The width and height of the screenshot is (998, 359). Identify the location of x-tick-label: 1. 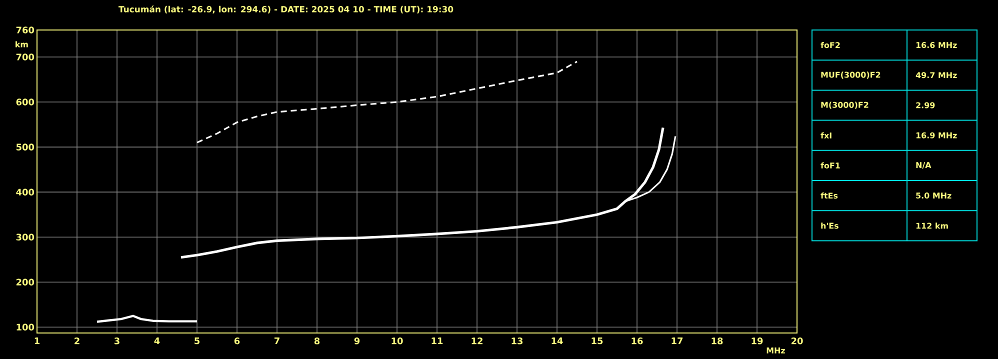
(37, 341).